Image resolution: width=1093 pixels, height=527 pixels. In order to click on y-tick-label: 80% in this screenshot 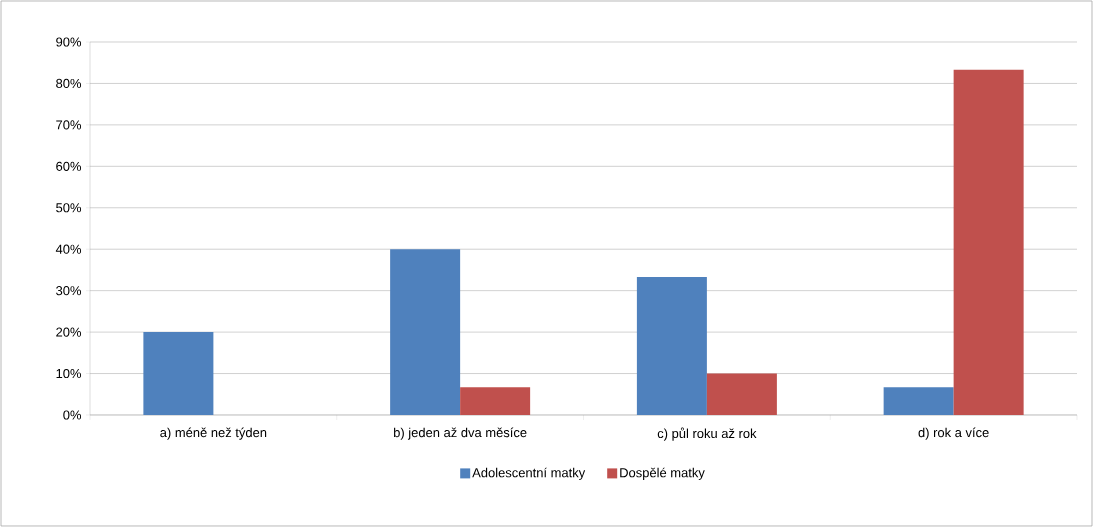, I will do `click(69, 83)`.